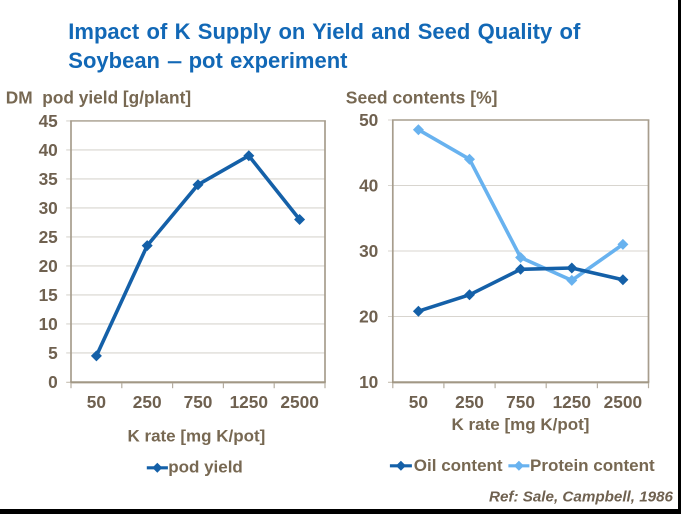  I want to click on svg-text: Oil content, so click(458, 465).